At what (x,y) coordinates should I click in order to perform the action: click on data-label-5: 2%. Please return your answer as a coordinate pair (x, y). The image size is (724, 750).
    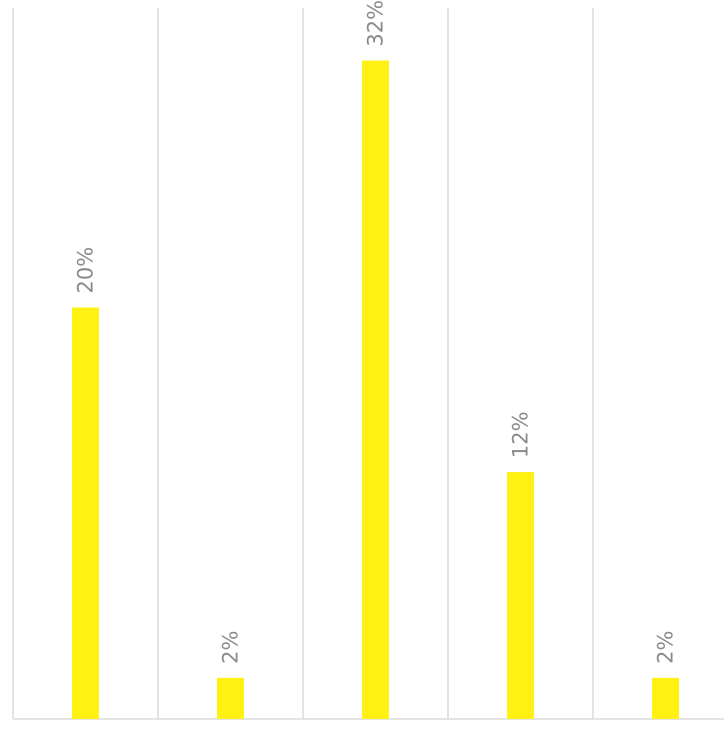
    Looking at the image, I should click on (666, 647).